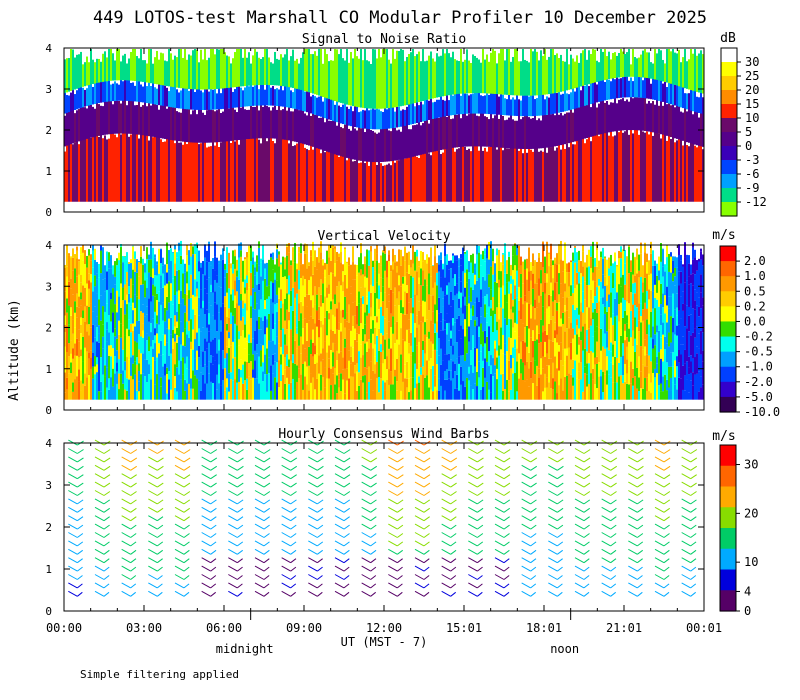  What do you see at coordinates (48, 48) in the screenshot?
I see `y-tick-label: 4` at bounding box center [48, 48].